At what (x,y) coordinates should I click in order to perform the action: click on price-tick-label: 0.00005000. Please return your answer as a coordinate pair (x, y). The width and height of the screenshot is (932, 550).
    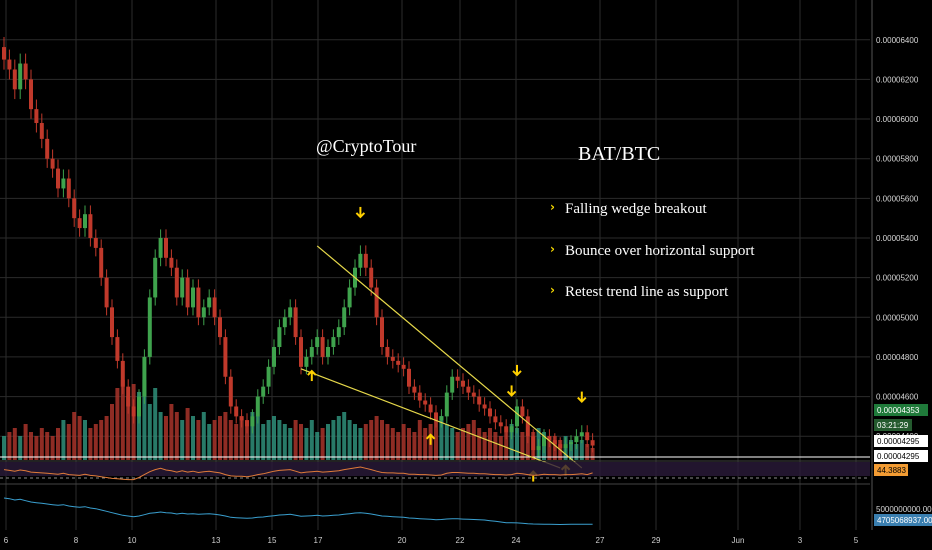
    Looking at the image, I should click on (897, 317).